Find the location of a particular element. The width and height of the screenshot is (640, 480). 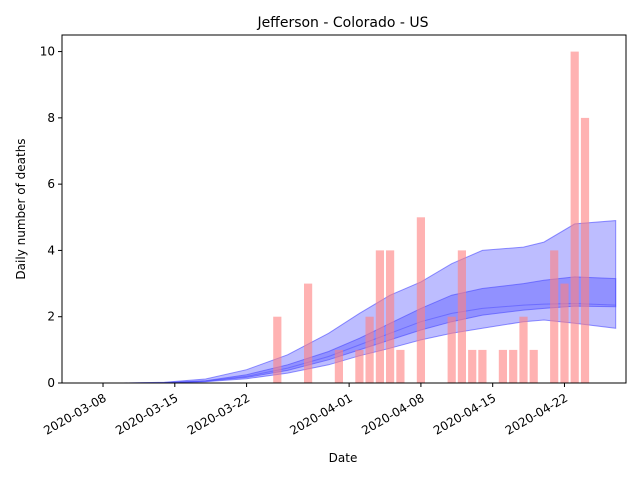

x-tick-label: 2020-04-15 is located at coordinates (464, 414).